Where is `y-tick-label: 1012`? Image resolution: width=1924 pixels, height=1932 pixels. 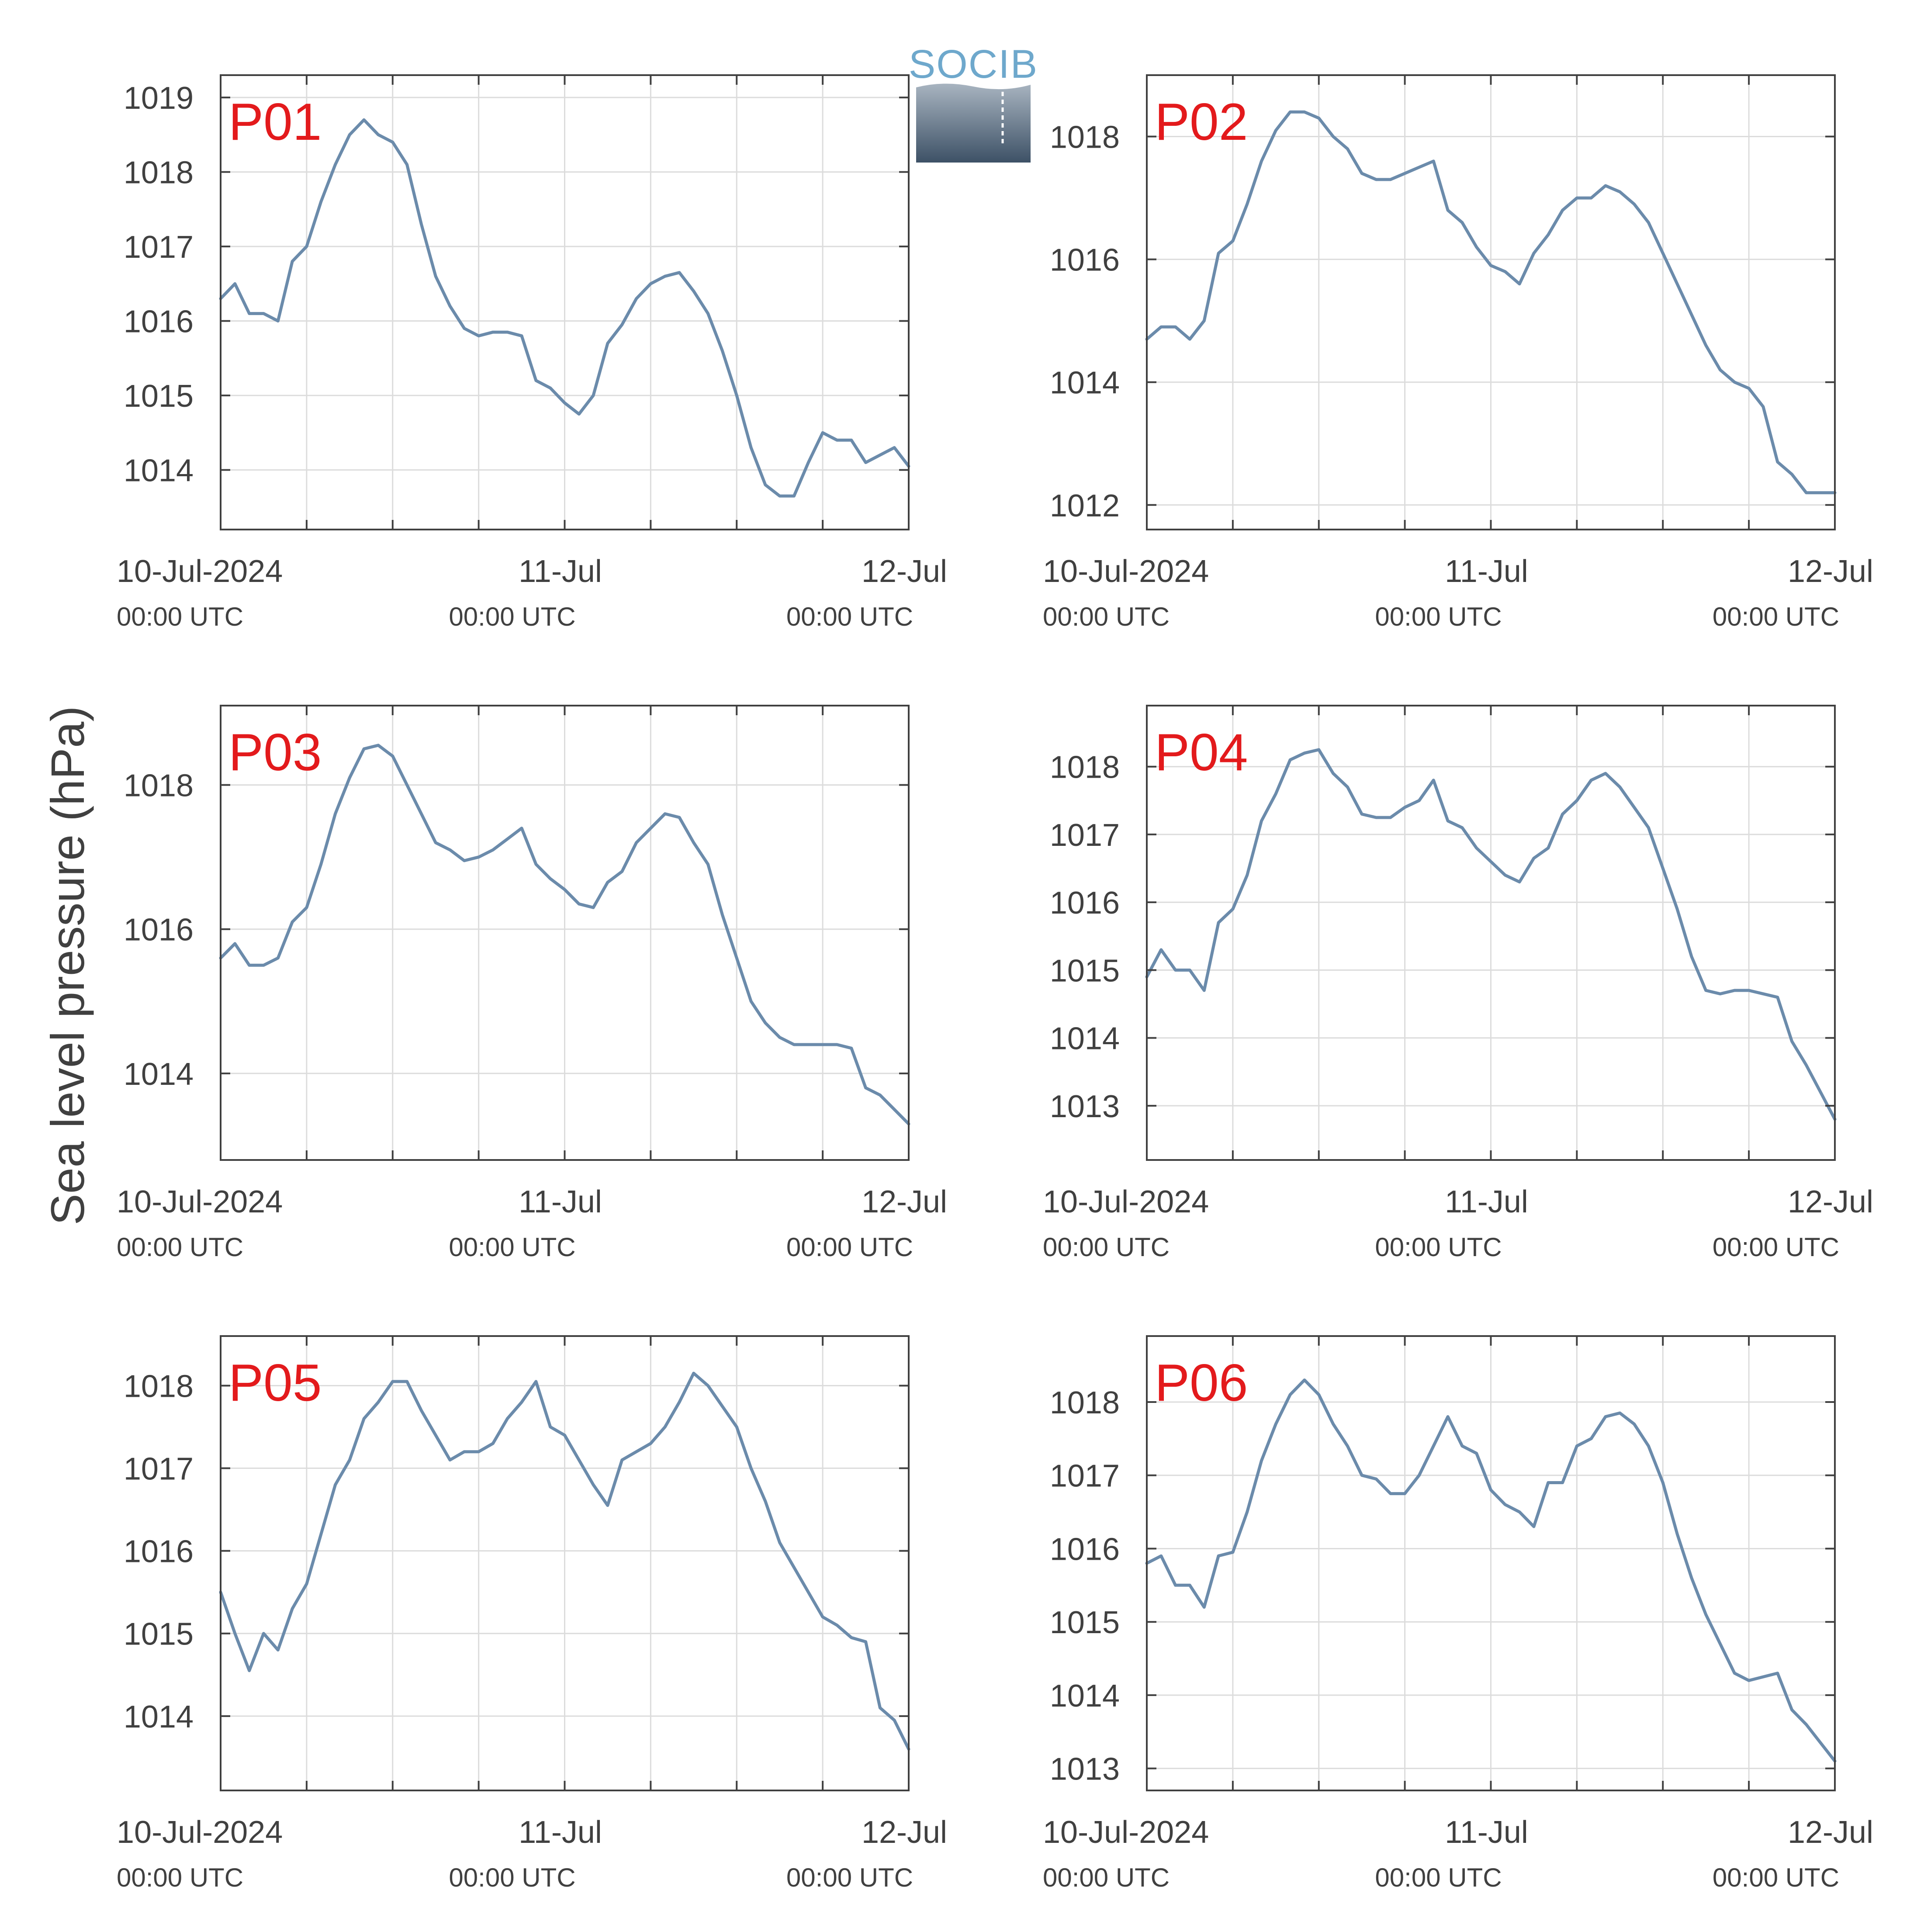
y-tick-label: 1012 is located at coordinates (1085, 505).